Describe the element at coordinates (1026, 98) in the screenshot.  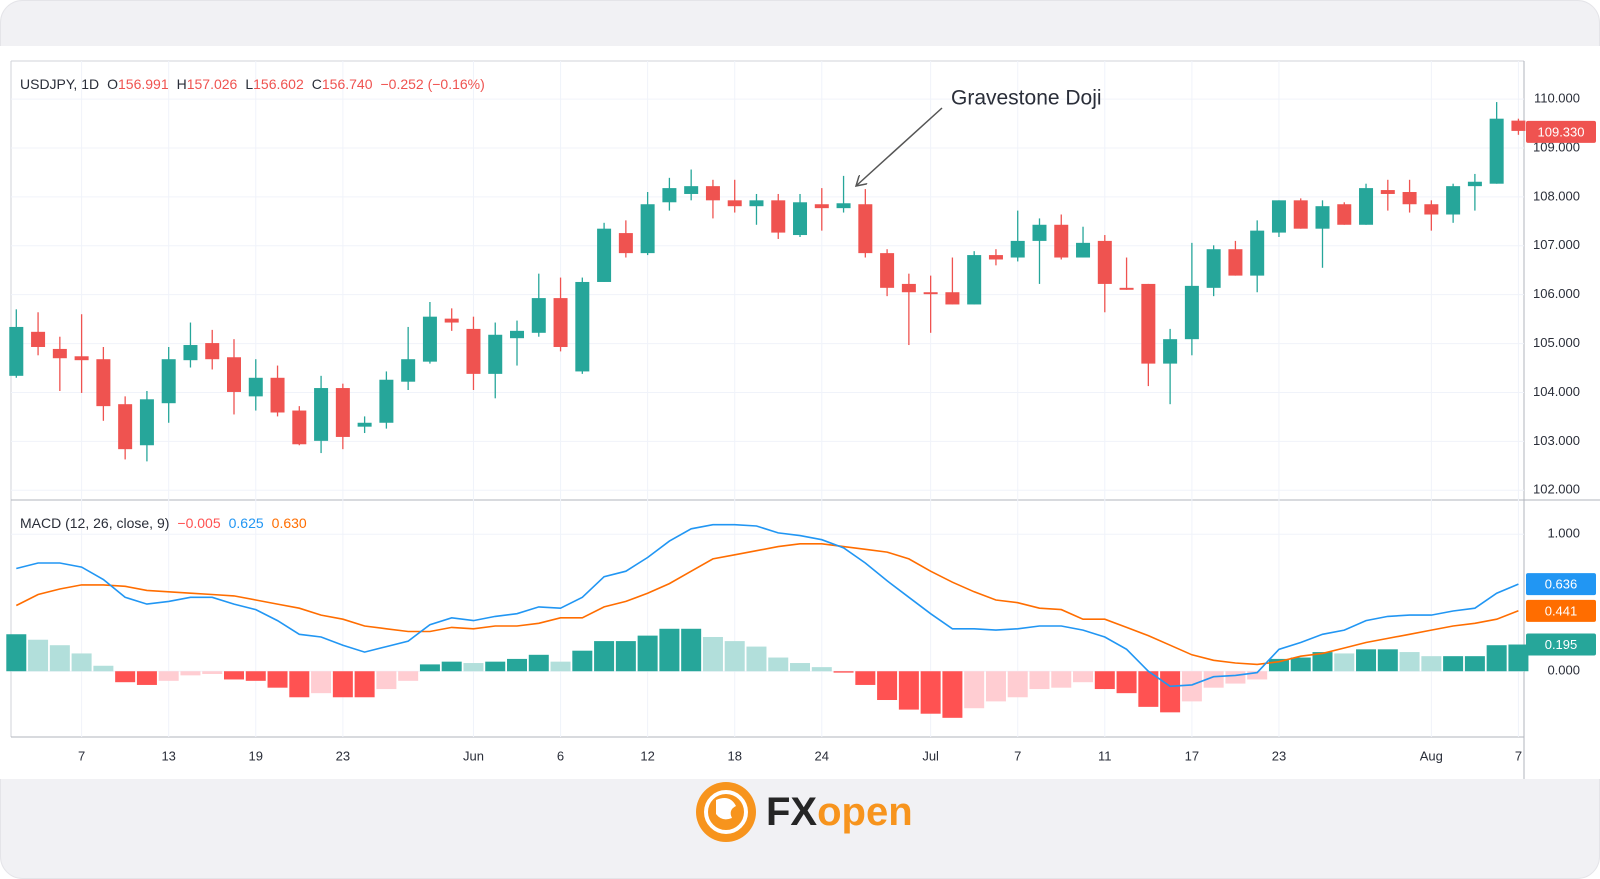
I see `annotation: Gravestone Doji` at that location.